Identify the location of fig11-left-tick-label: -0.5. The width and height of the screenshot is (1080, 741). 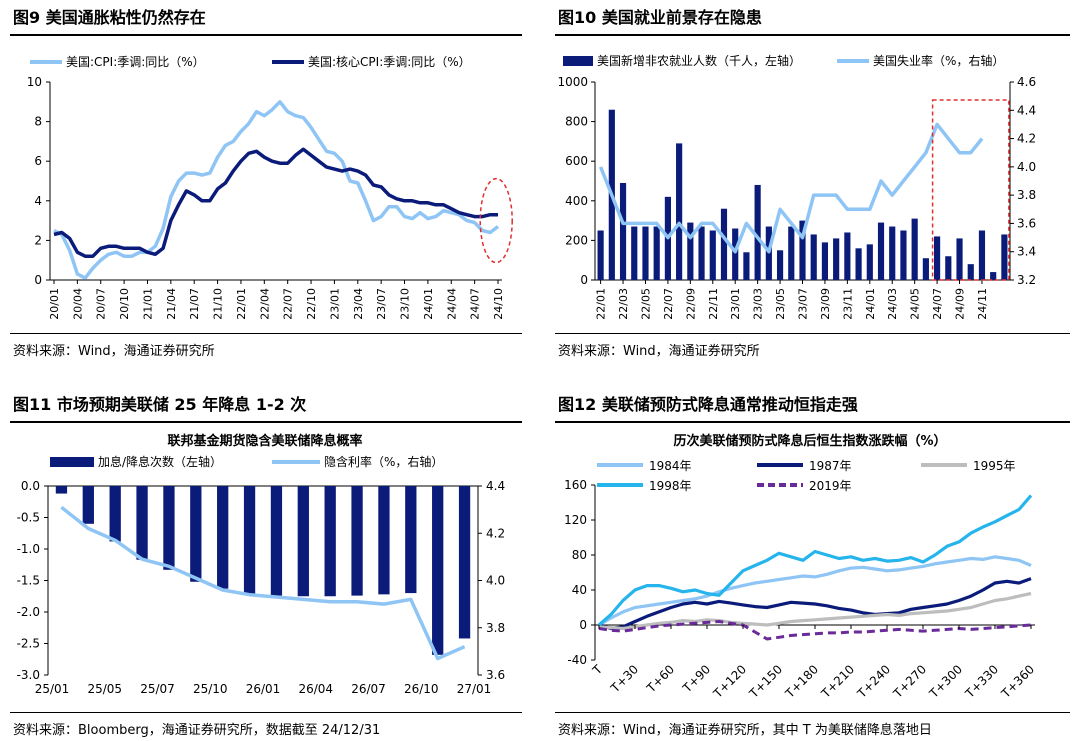
(28, 518).